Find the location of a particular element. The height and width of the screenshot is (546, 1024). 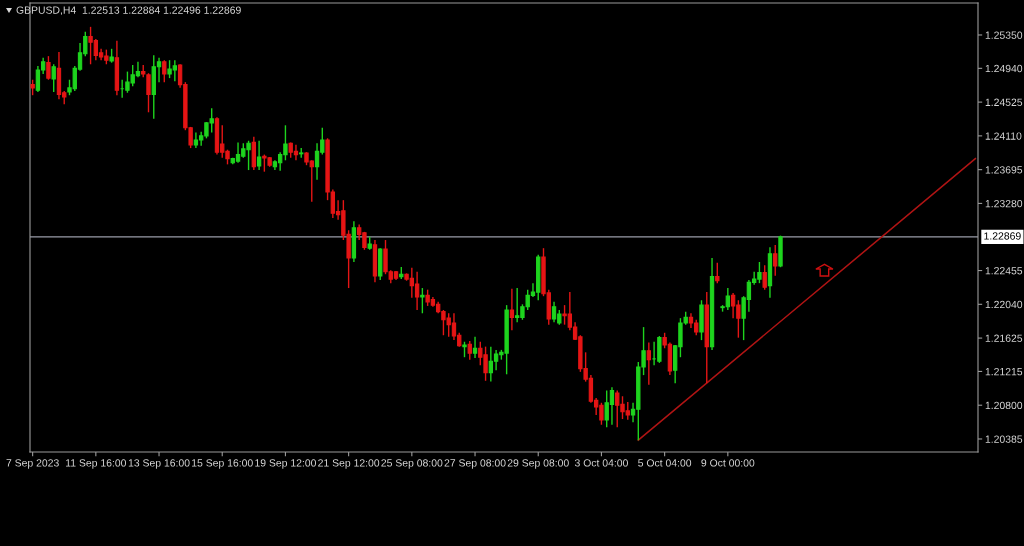

x-tick-label: 25 Sep 08:00 is located at coordinates (412, 464).